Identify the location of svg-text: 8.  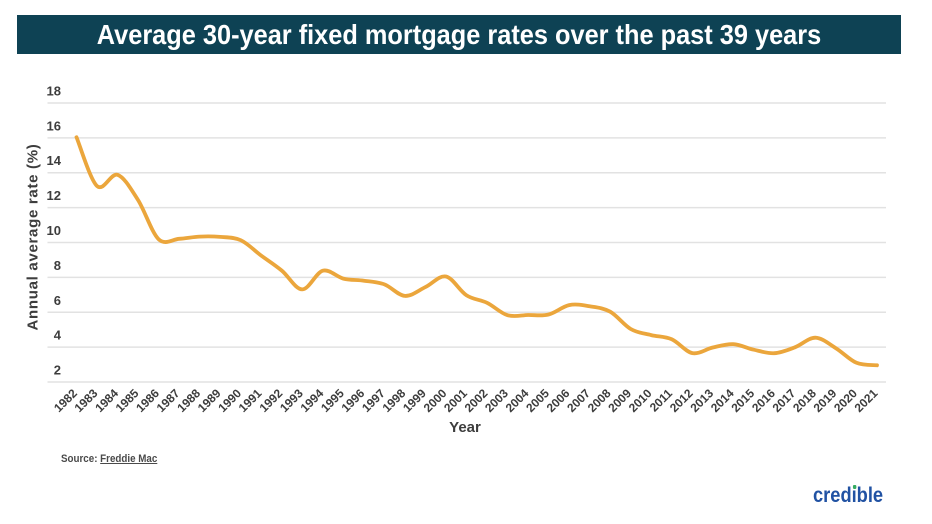
(57, 265).